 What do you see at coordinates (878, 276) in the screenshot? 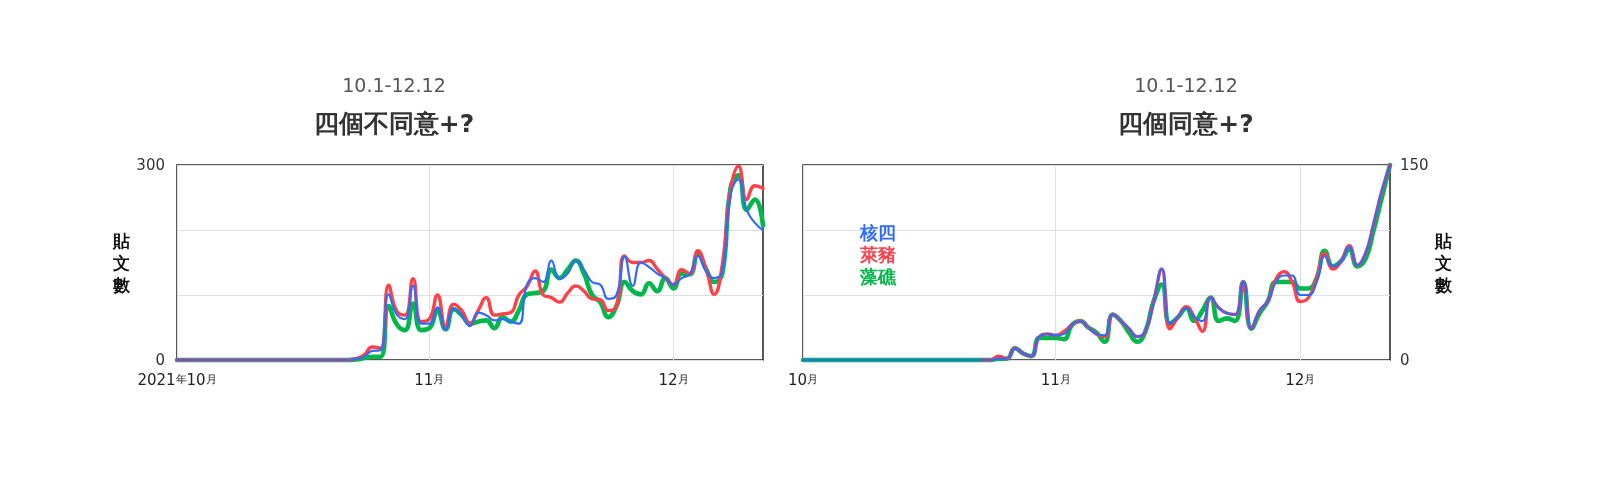
I see `text: 藻礁` at bounding box center [878, 276].